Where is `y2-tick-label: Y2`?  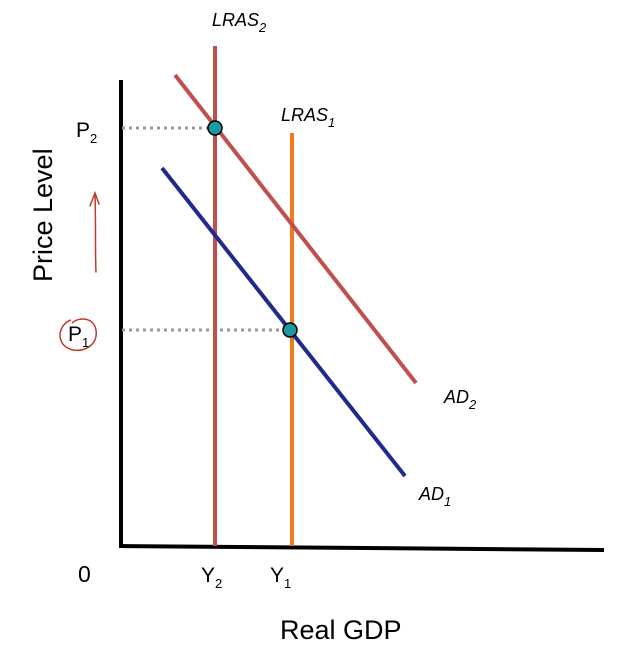
y2-tick-label: Y2 is located at coordinates (211, 577).